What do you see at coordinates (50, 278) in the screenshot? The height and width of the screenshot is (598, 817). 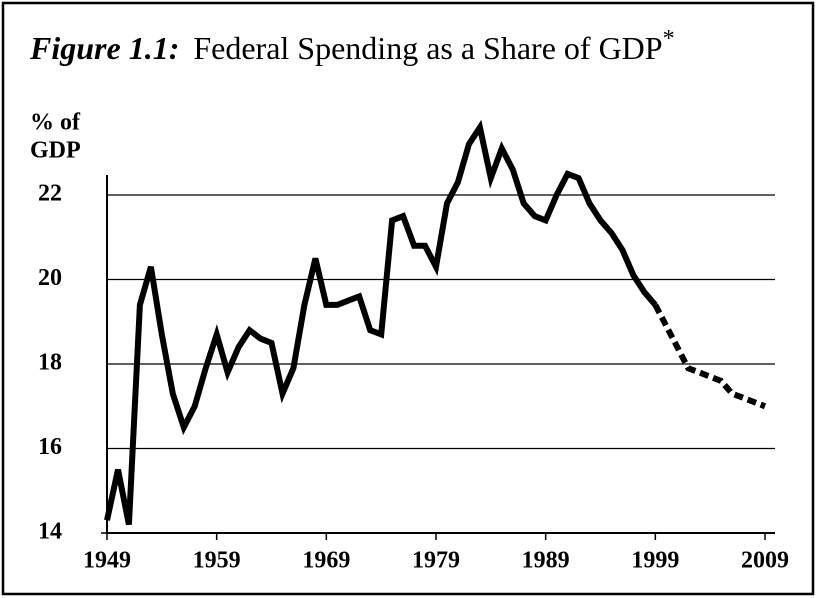 I see `y-tick-label: 20` at bounding box center [50, 278].